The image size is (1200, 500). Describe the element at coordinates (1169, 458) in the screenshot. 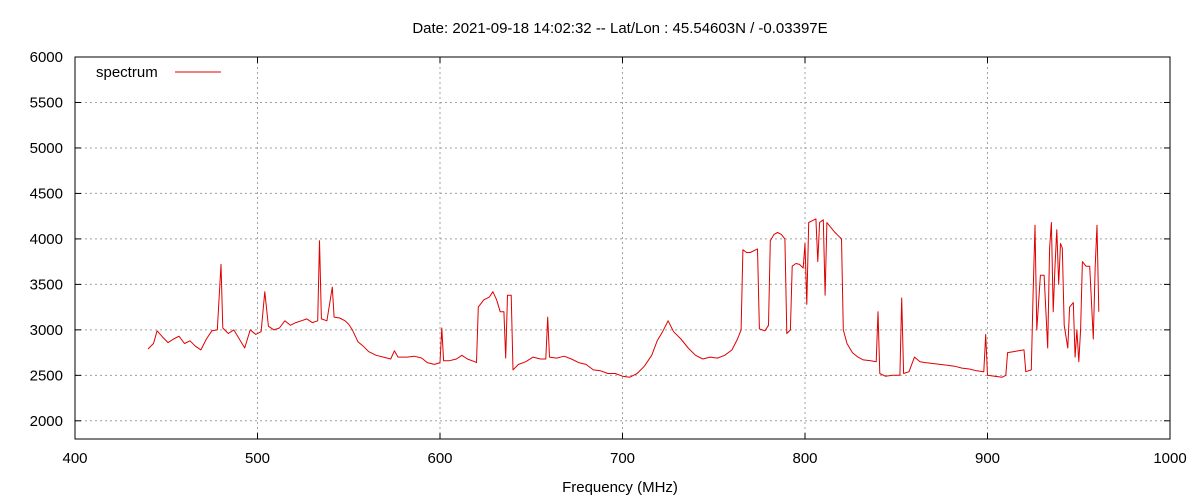

I see `x-tick-label: 1000` at that location.